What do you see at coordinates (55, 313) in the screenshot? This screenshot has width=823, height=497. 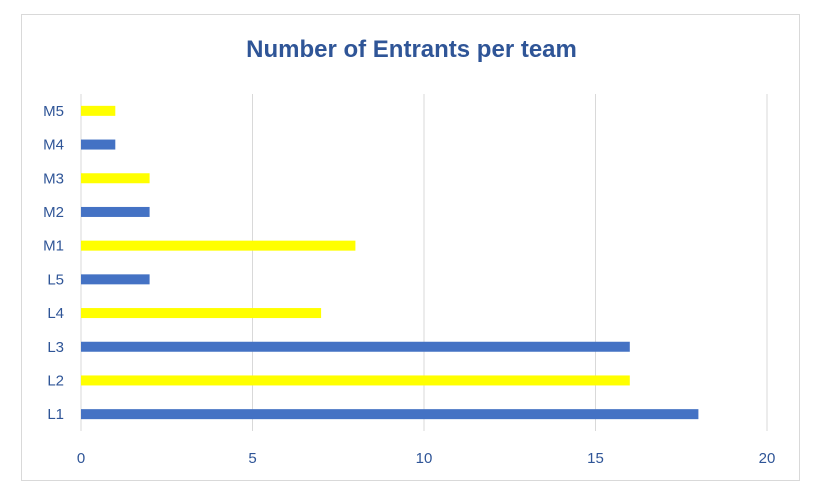 I see `y-tick-label-L4: L4` at bounding box center [55, 313].